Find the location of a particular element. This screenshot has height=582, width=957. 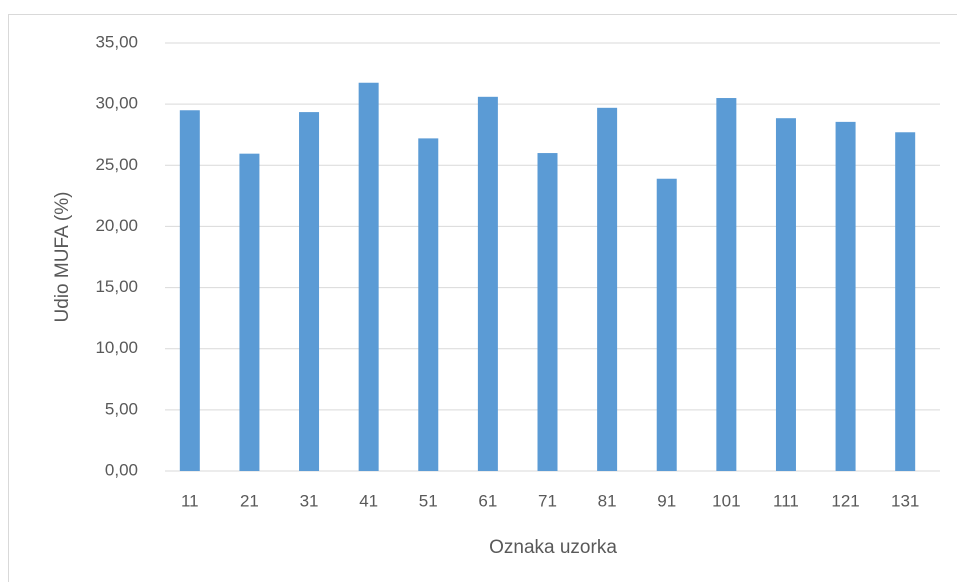

y-tick-label: 25,00 is located at coordinates (116, 164).